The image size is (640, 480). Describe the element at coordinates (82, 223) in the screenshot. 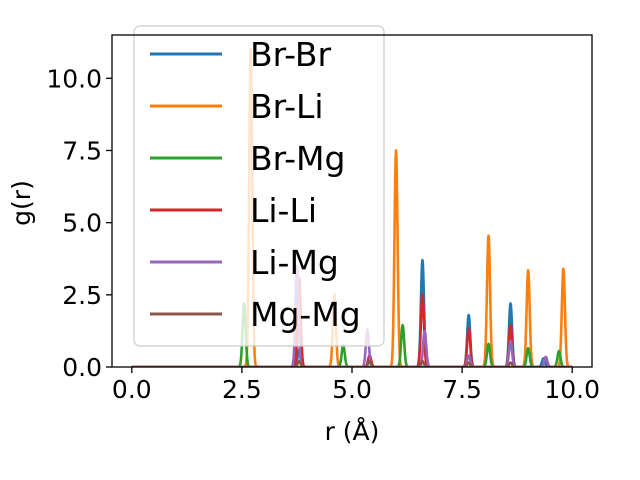

I see `y-tick-label: 5.0` at that location.